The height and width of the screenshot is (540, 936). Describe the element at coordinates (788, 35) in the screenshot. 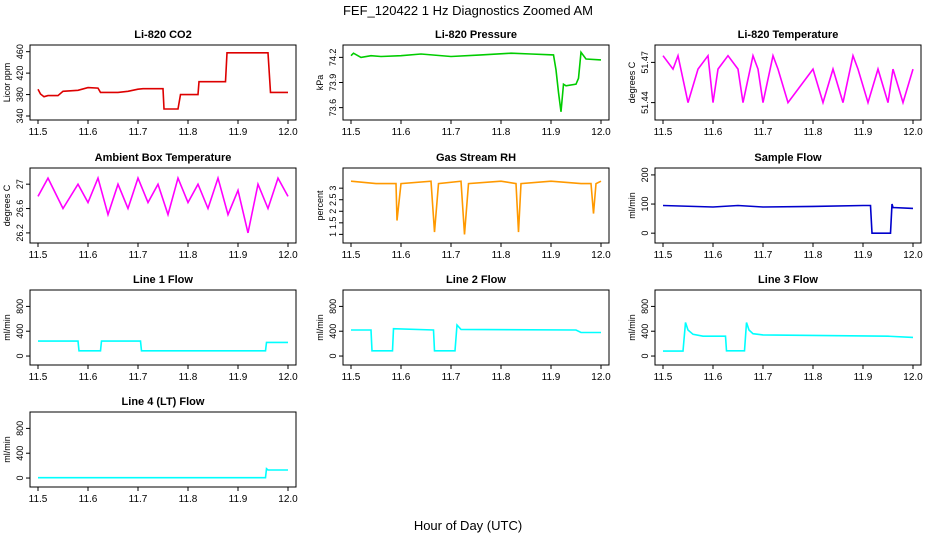

I see `panel-3-title: Li-820 Temperature` at that location.